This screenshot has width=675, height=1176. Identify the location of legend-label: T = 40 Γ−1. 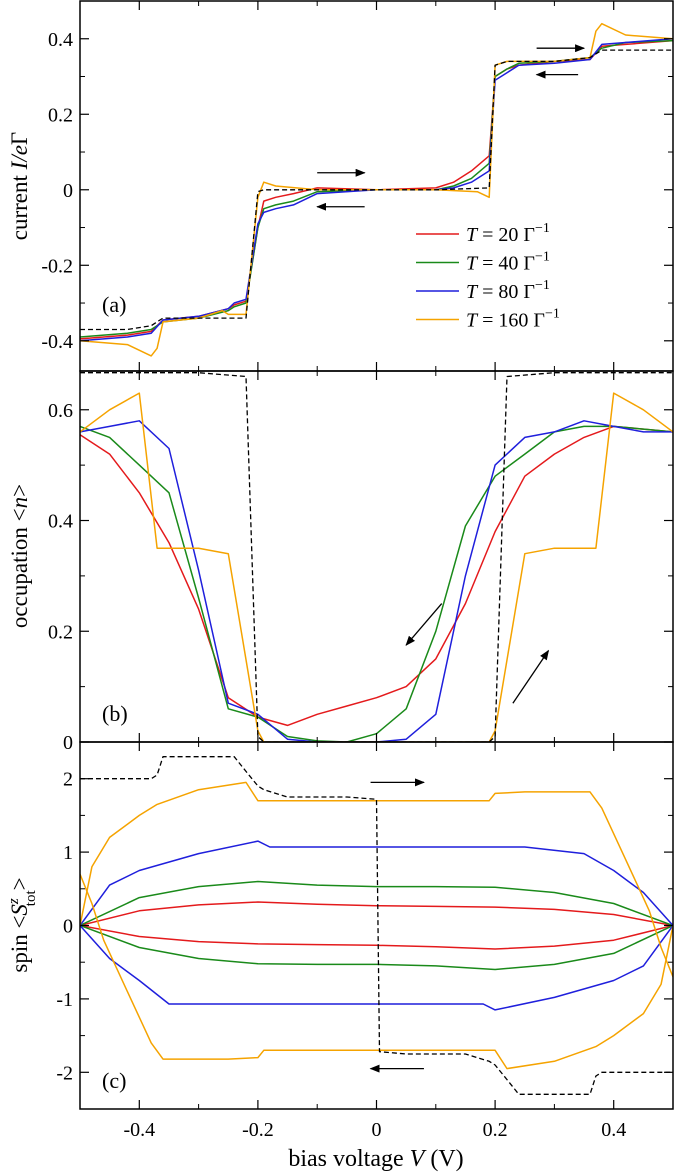
(508, 262).